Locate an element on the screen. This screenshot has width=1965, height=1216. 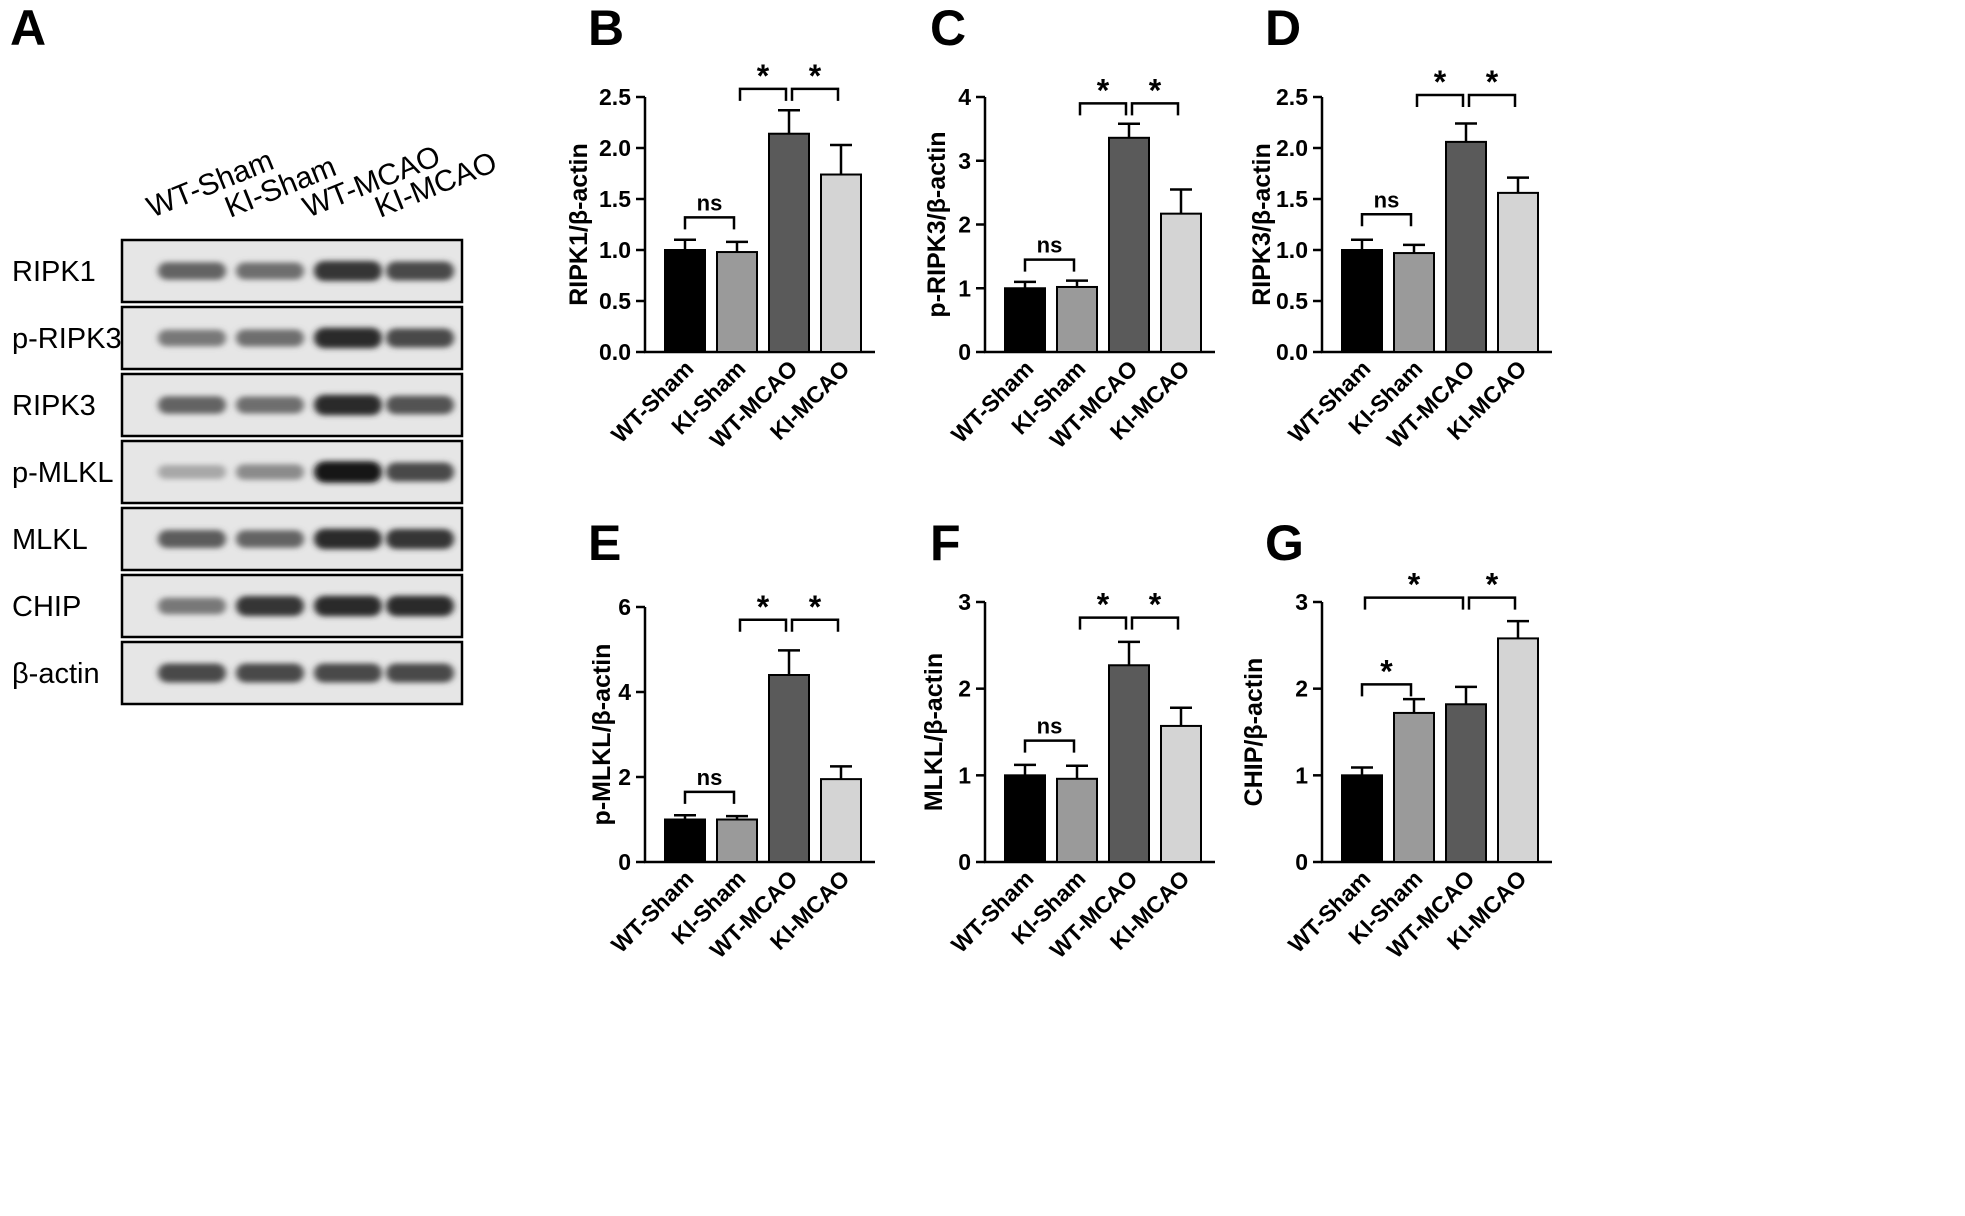
blot-row-label: p-MLKL is located at coordinates (63, 473).